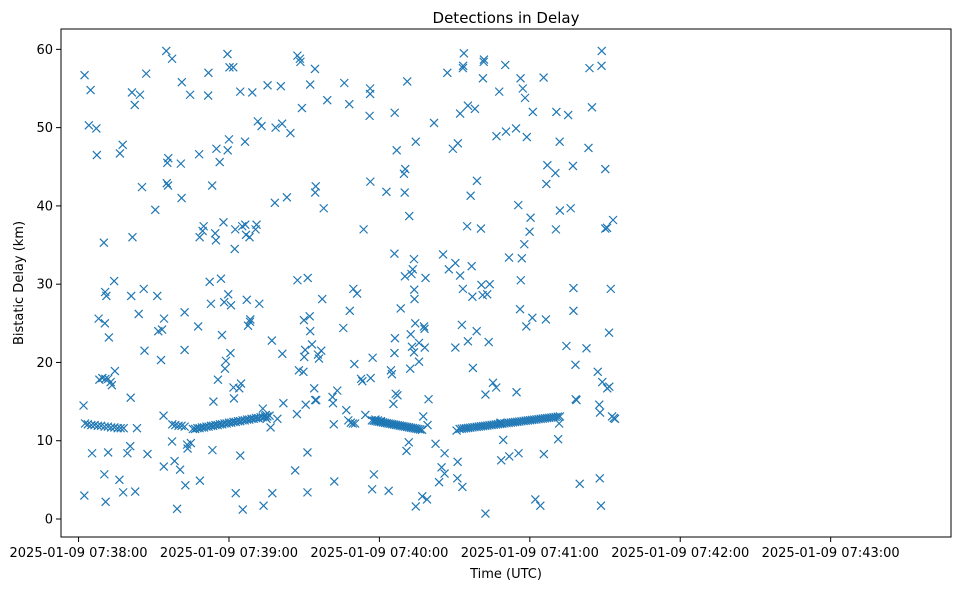  I want to click on chart-title: Detections in Delay, so click(506, 18).